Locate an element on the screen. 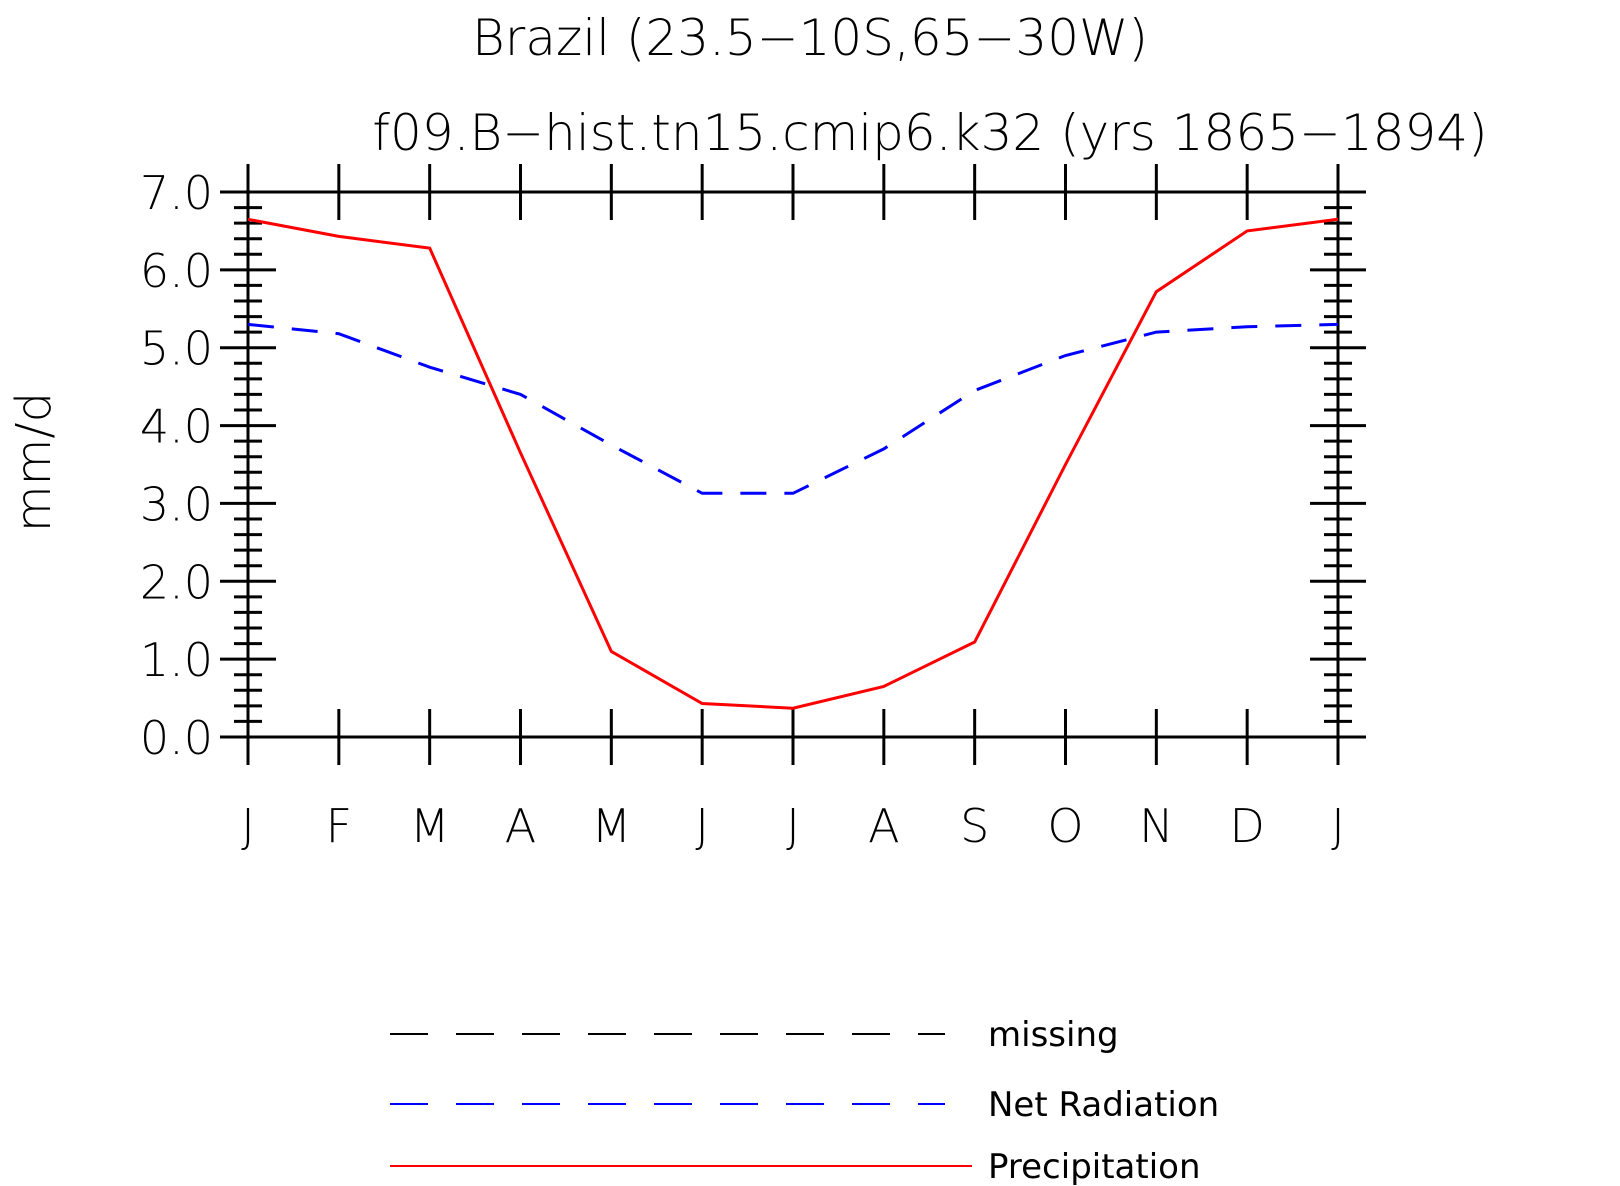 The image size is (1620, 1186). y-tick-label: 7.0 is located at coordinates (176, 193).